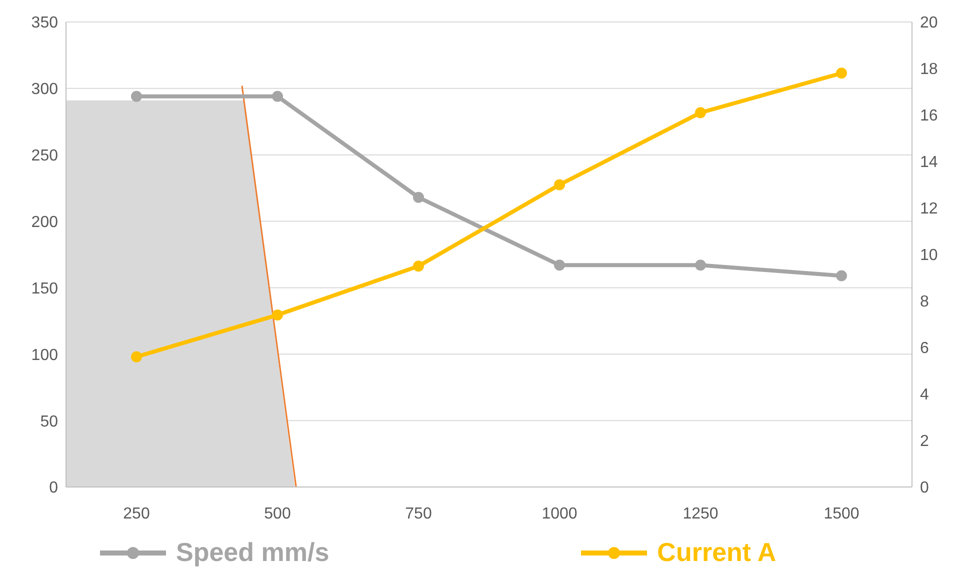  Describe the element at coordinates (44, 23) in the screenshot. I see `y-tick-label: 350` at that location.